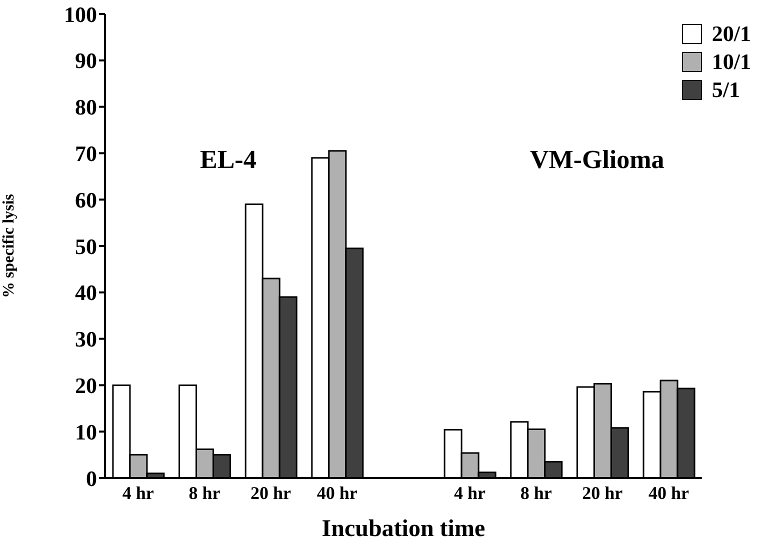  What do you see at coordinates (80, 14) in the screenshot?
I see `y-tick-label: 100` at bounding box center [80, 14].